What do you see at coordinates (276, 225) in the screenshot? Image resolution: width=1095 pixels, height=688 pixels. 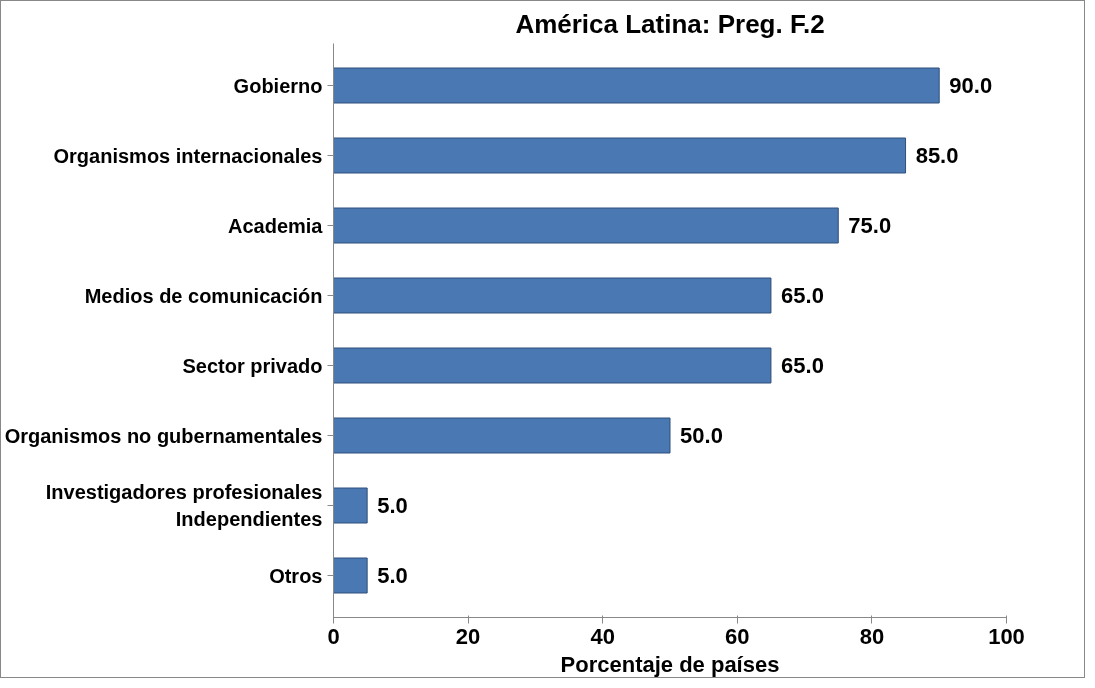 I see `y-tick-label: Academia` at bounding box center [276, 225].